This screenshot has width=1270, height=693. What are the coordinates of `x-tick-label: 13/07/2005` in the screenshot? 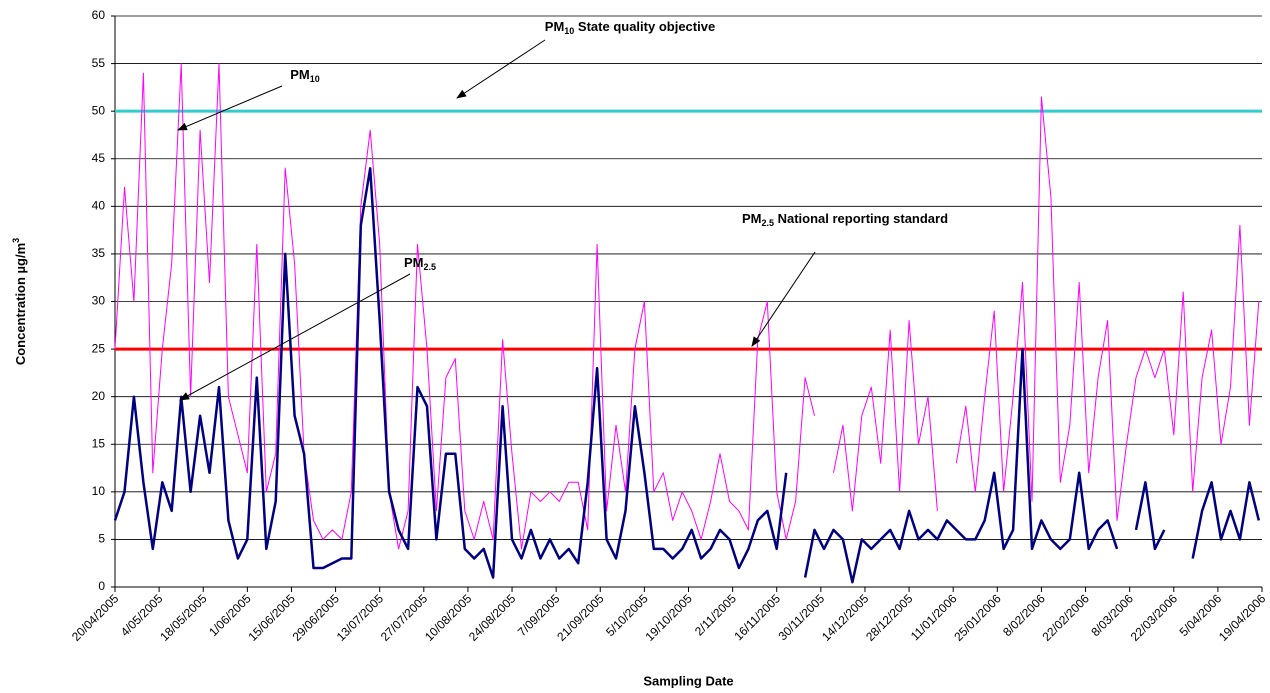 It's located at (360, 617).